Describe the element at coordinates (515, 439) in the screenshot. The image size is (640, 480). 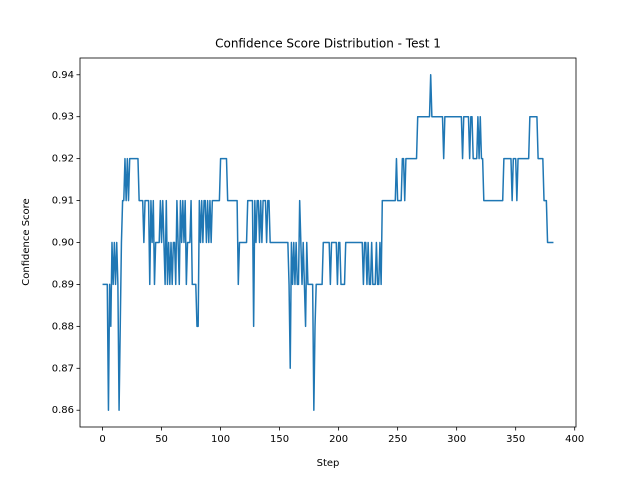
I see `x-tick-label: 350` at that location.